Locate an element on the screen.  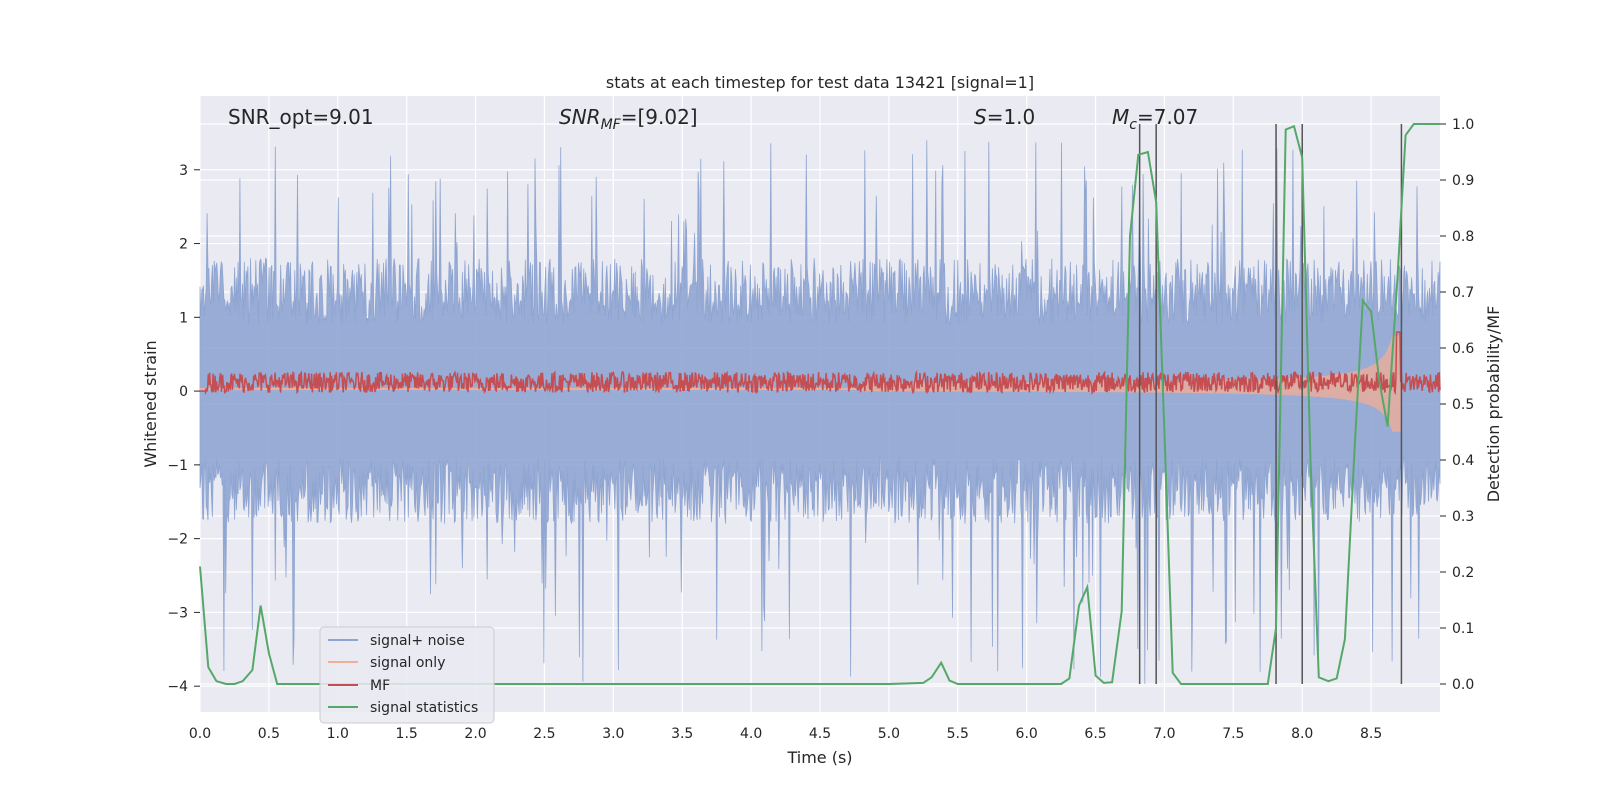
series-mf is located at coordinates (820, 363).